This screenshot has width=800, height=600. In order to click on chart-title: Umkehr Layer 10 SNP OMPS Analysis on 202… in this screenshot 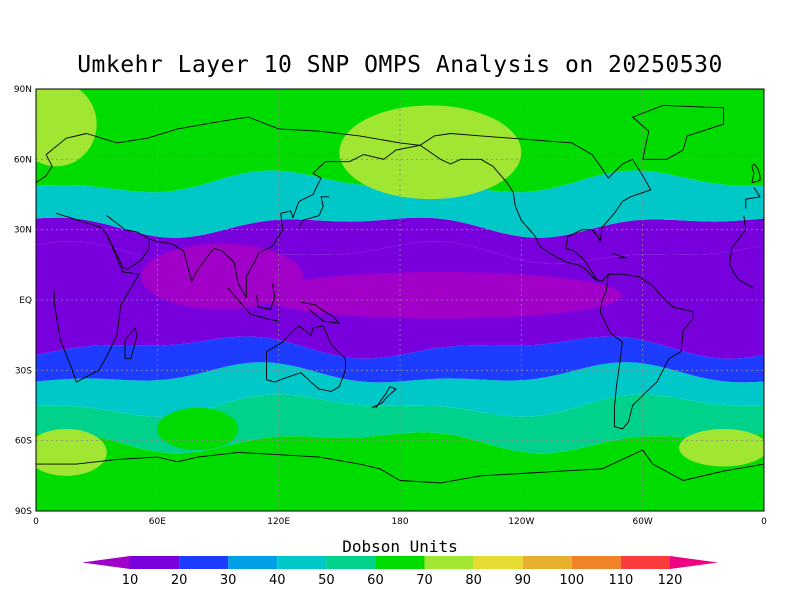, I will do `click(400, 65)`.